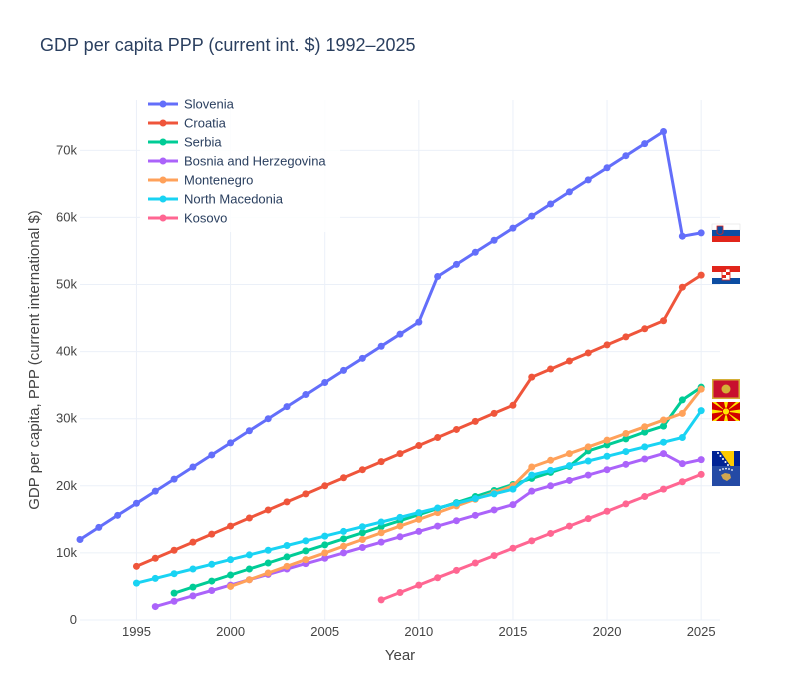 Image resolution: width=800 pixels, height=700 pixels. What do you see at coordinates (191, 104) in the screenshot?
I see `legend-item: Slovenia` at bounding box center [191, 104].